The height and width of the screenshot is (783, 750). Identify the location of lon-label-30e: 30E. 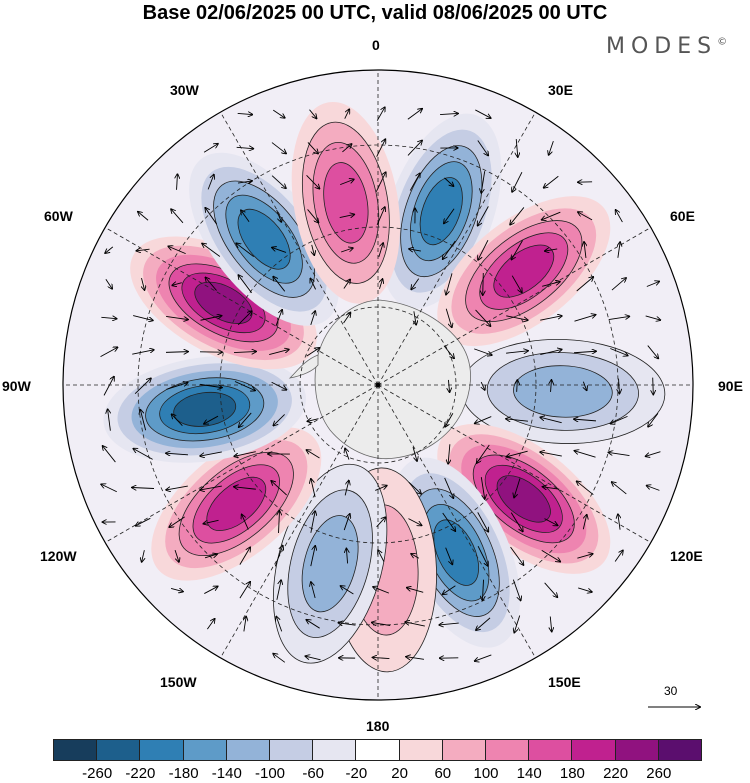
(560, 90).